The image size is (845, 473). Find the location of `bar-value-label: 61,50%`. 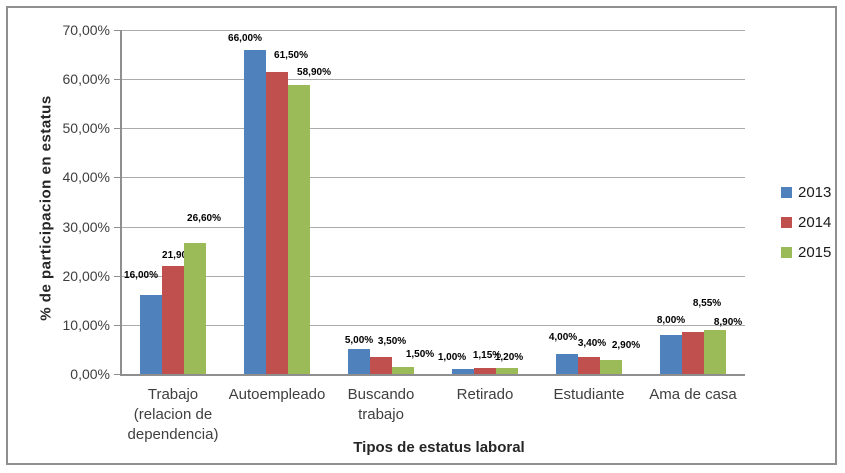

bar-value-label: 61,50% is located at coordinates (291, 55).